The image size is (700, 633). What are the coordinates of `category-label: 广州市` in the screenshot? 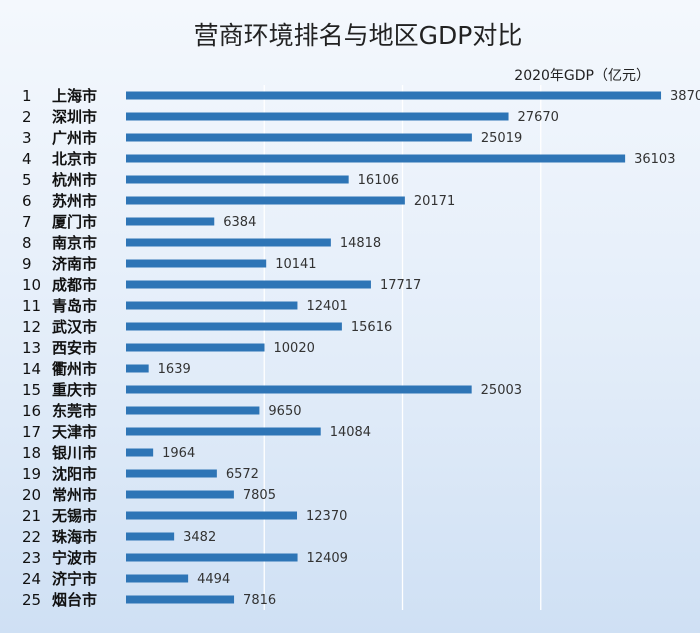 It's located at (74, 138).